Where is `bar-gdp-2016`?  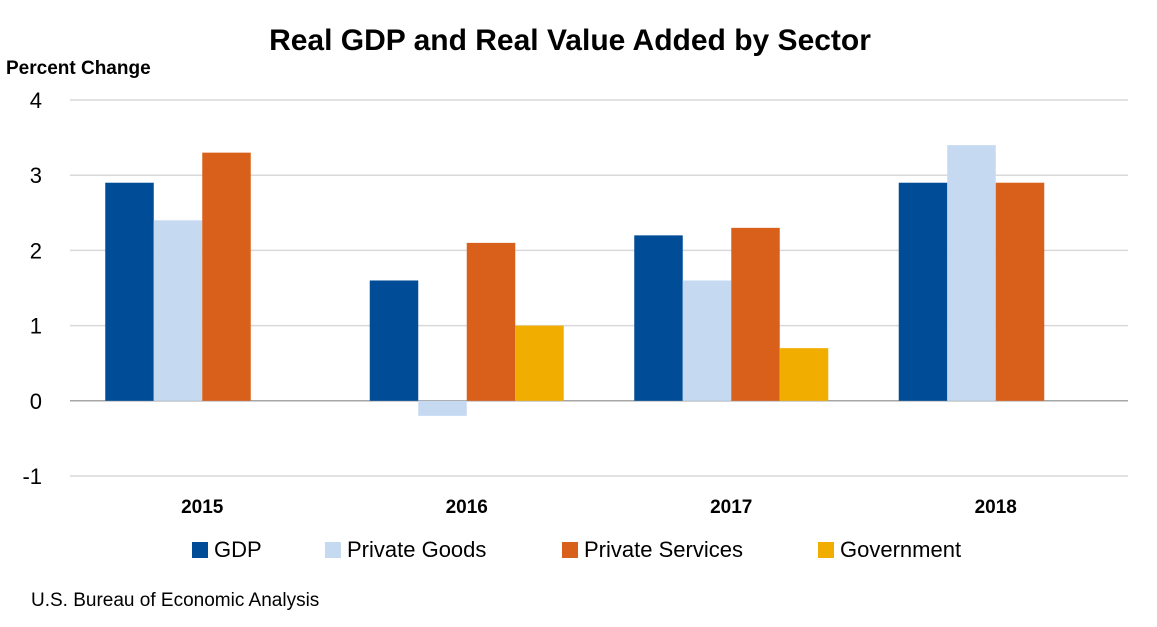
bar-gdp-2016 is located at coordinates (394, 340).